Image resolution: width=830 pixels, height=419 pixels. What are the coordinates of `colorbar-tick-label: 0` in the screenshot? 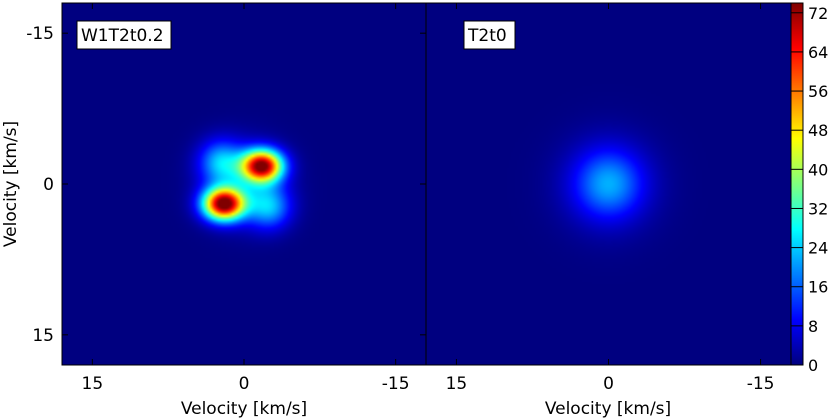 It's located at (813, 365).